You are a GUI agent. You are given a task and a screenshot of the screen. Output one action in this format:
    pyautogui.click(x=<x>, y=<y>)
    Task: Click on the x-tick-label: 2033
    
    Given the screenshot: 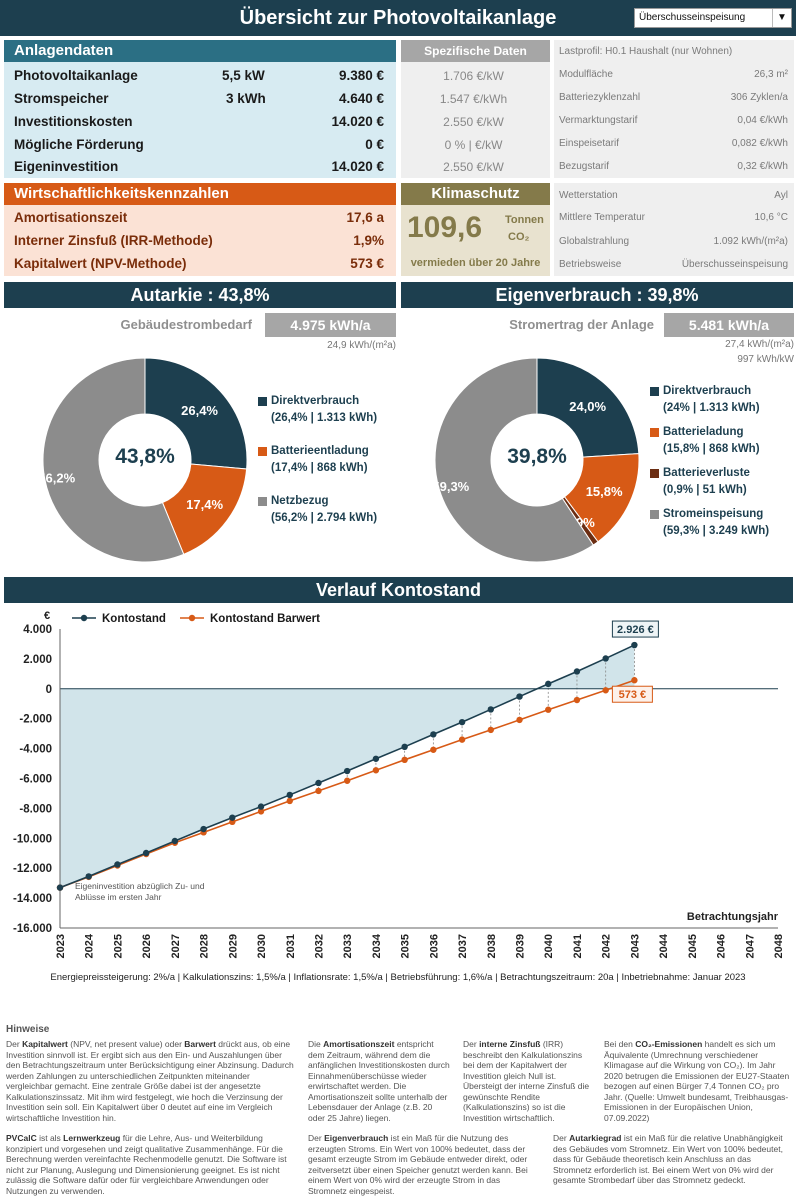 What is the action you would take?
    pyautogui.click(x=348, y=946)
    